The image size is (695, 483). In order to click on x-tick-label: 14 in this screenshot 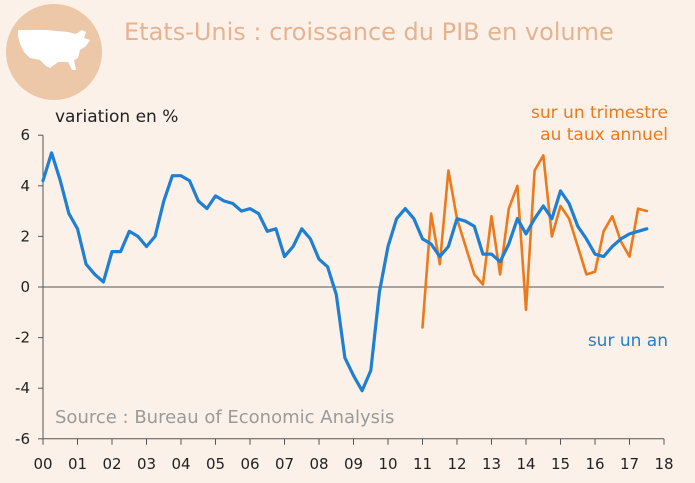, I will do `click(525, 464)`.